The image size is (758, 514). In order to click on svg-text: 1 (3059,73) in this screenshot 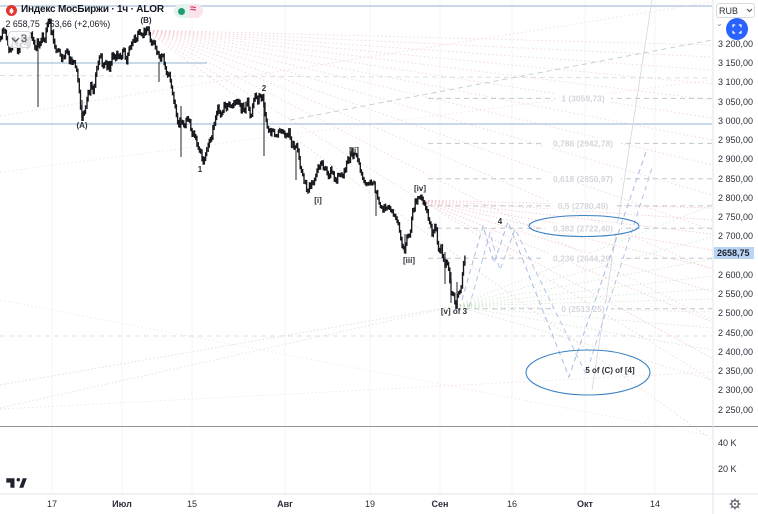, I will do `click(583, 98)`.